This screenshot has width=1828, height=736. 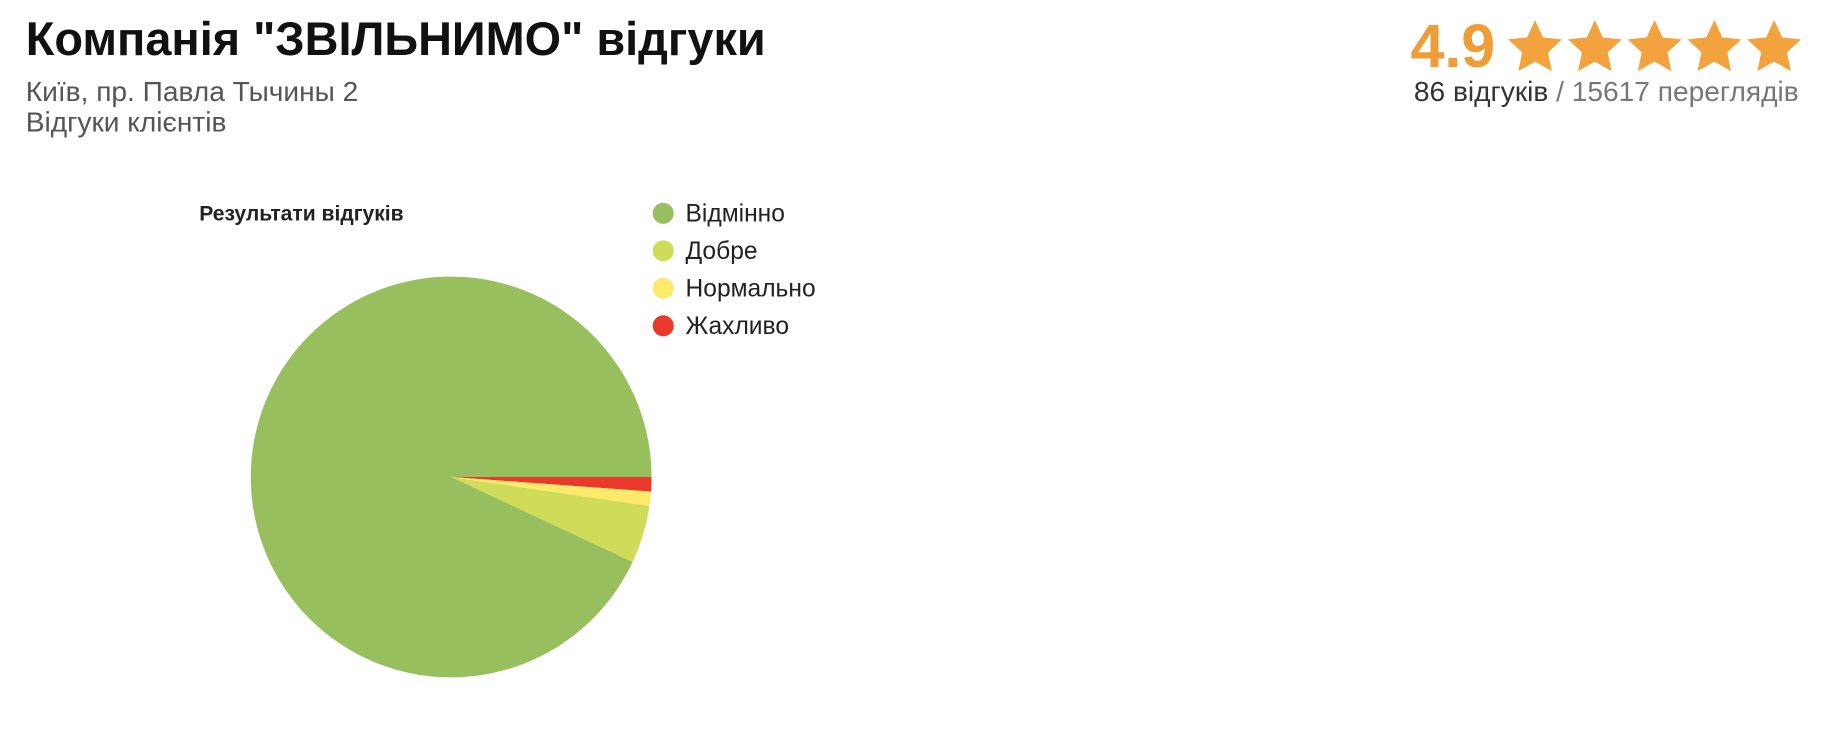 What do you see at coordinates (1677, 91) in the screenshot?
I see `views-count: / 15617 переглядів` at bounding box center [1677, 91].